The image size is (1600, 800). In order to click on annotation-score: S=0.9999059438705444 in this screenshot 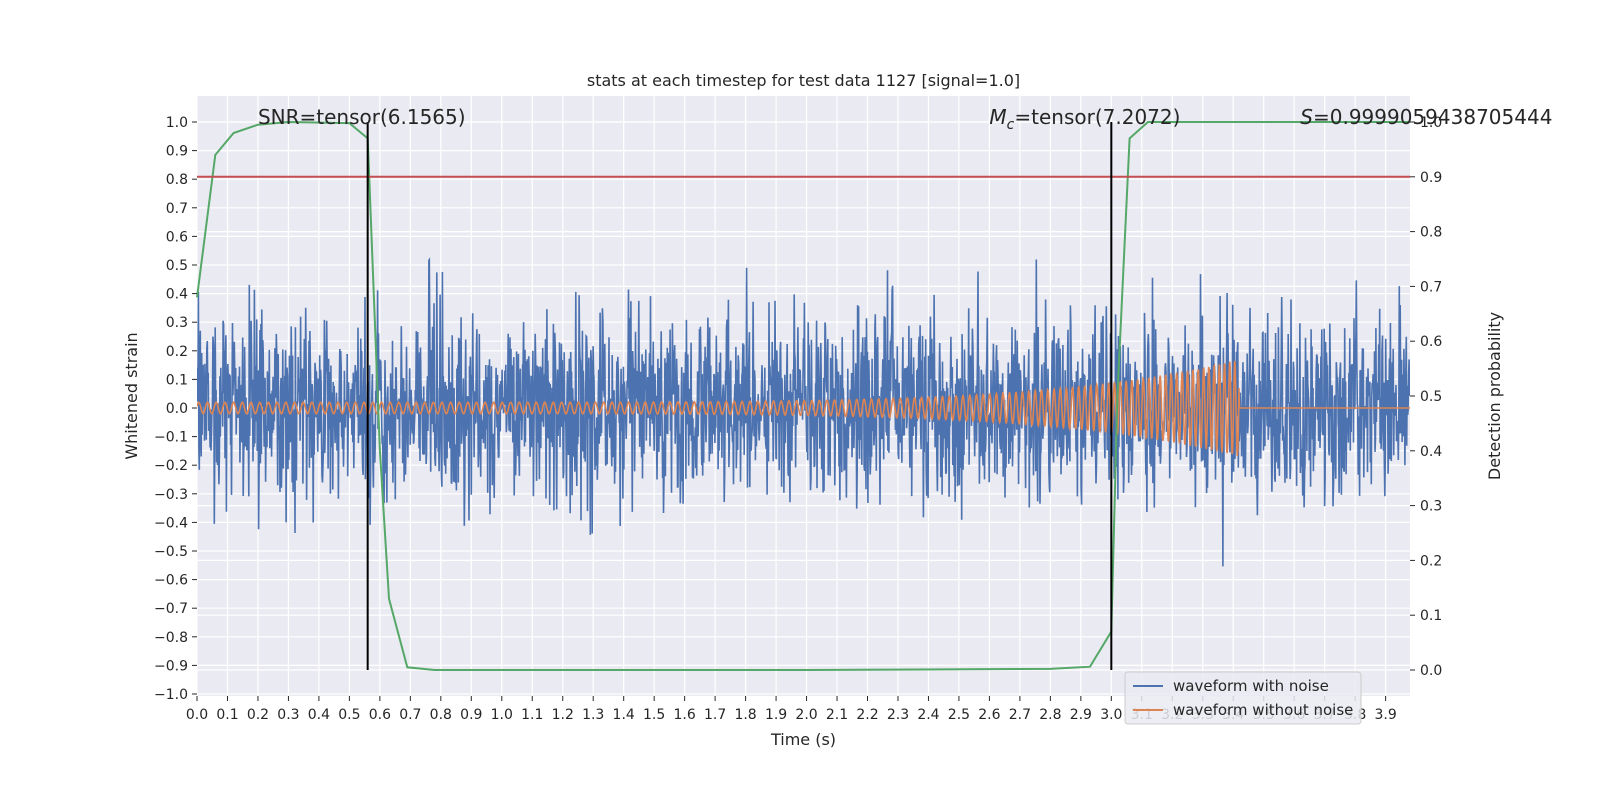, I will do `click(1426, 117)`.